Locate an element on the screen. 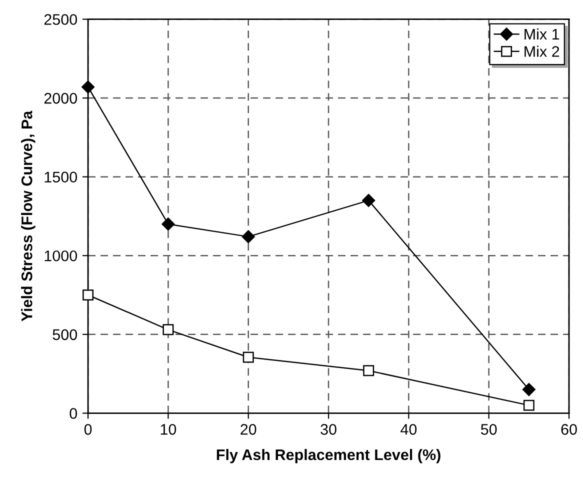 This screenshot has width=583, height=481. y-tick-label: 2000 is located at coordinates (61, 98).